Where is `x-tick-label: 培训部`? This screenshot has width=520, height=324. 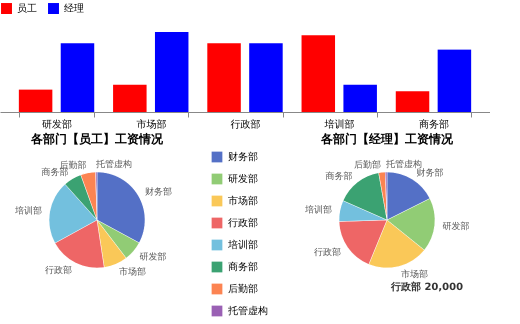 x-tick-label: 培训部 is located at coordinates (339, 124).